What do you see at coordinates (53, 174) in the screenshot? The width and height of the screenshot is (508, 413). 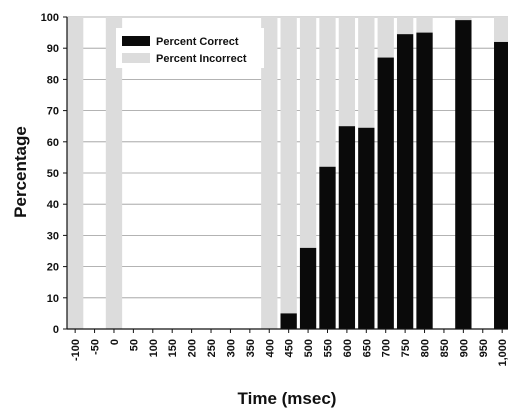 I see `y-tick-label: 50` at bounding box center [53, 174].